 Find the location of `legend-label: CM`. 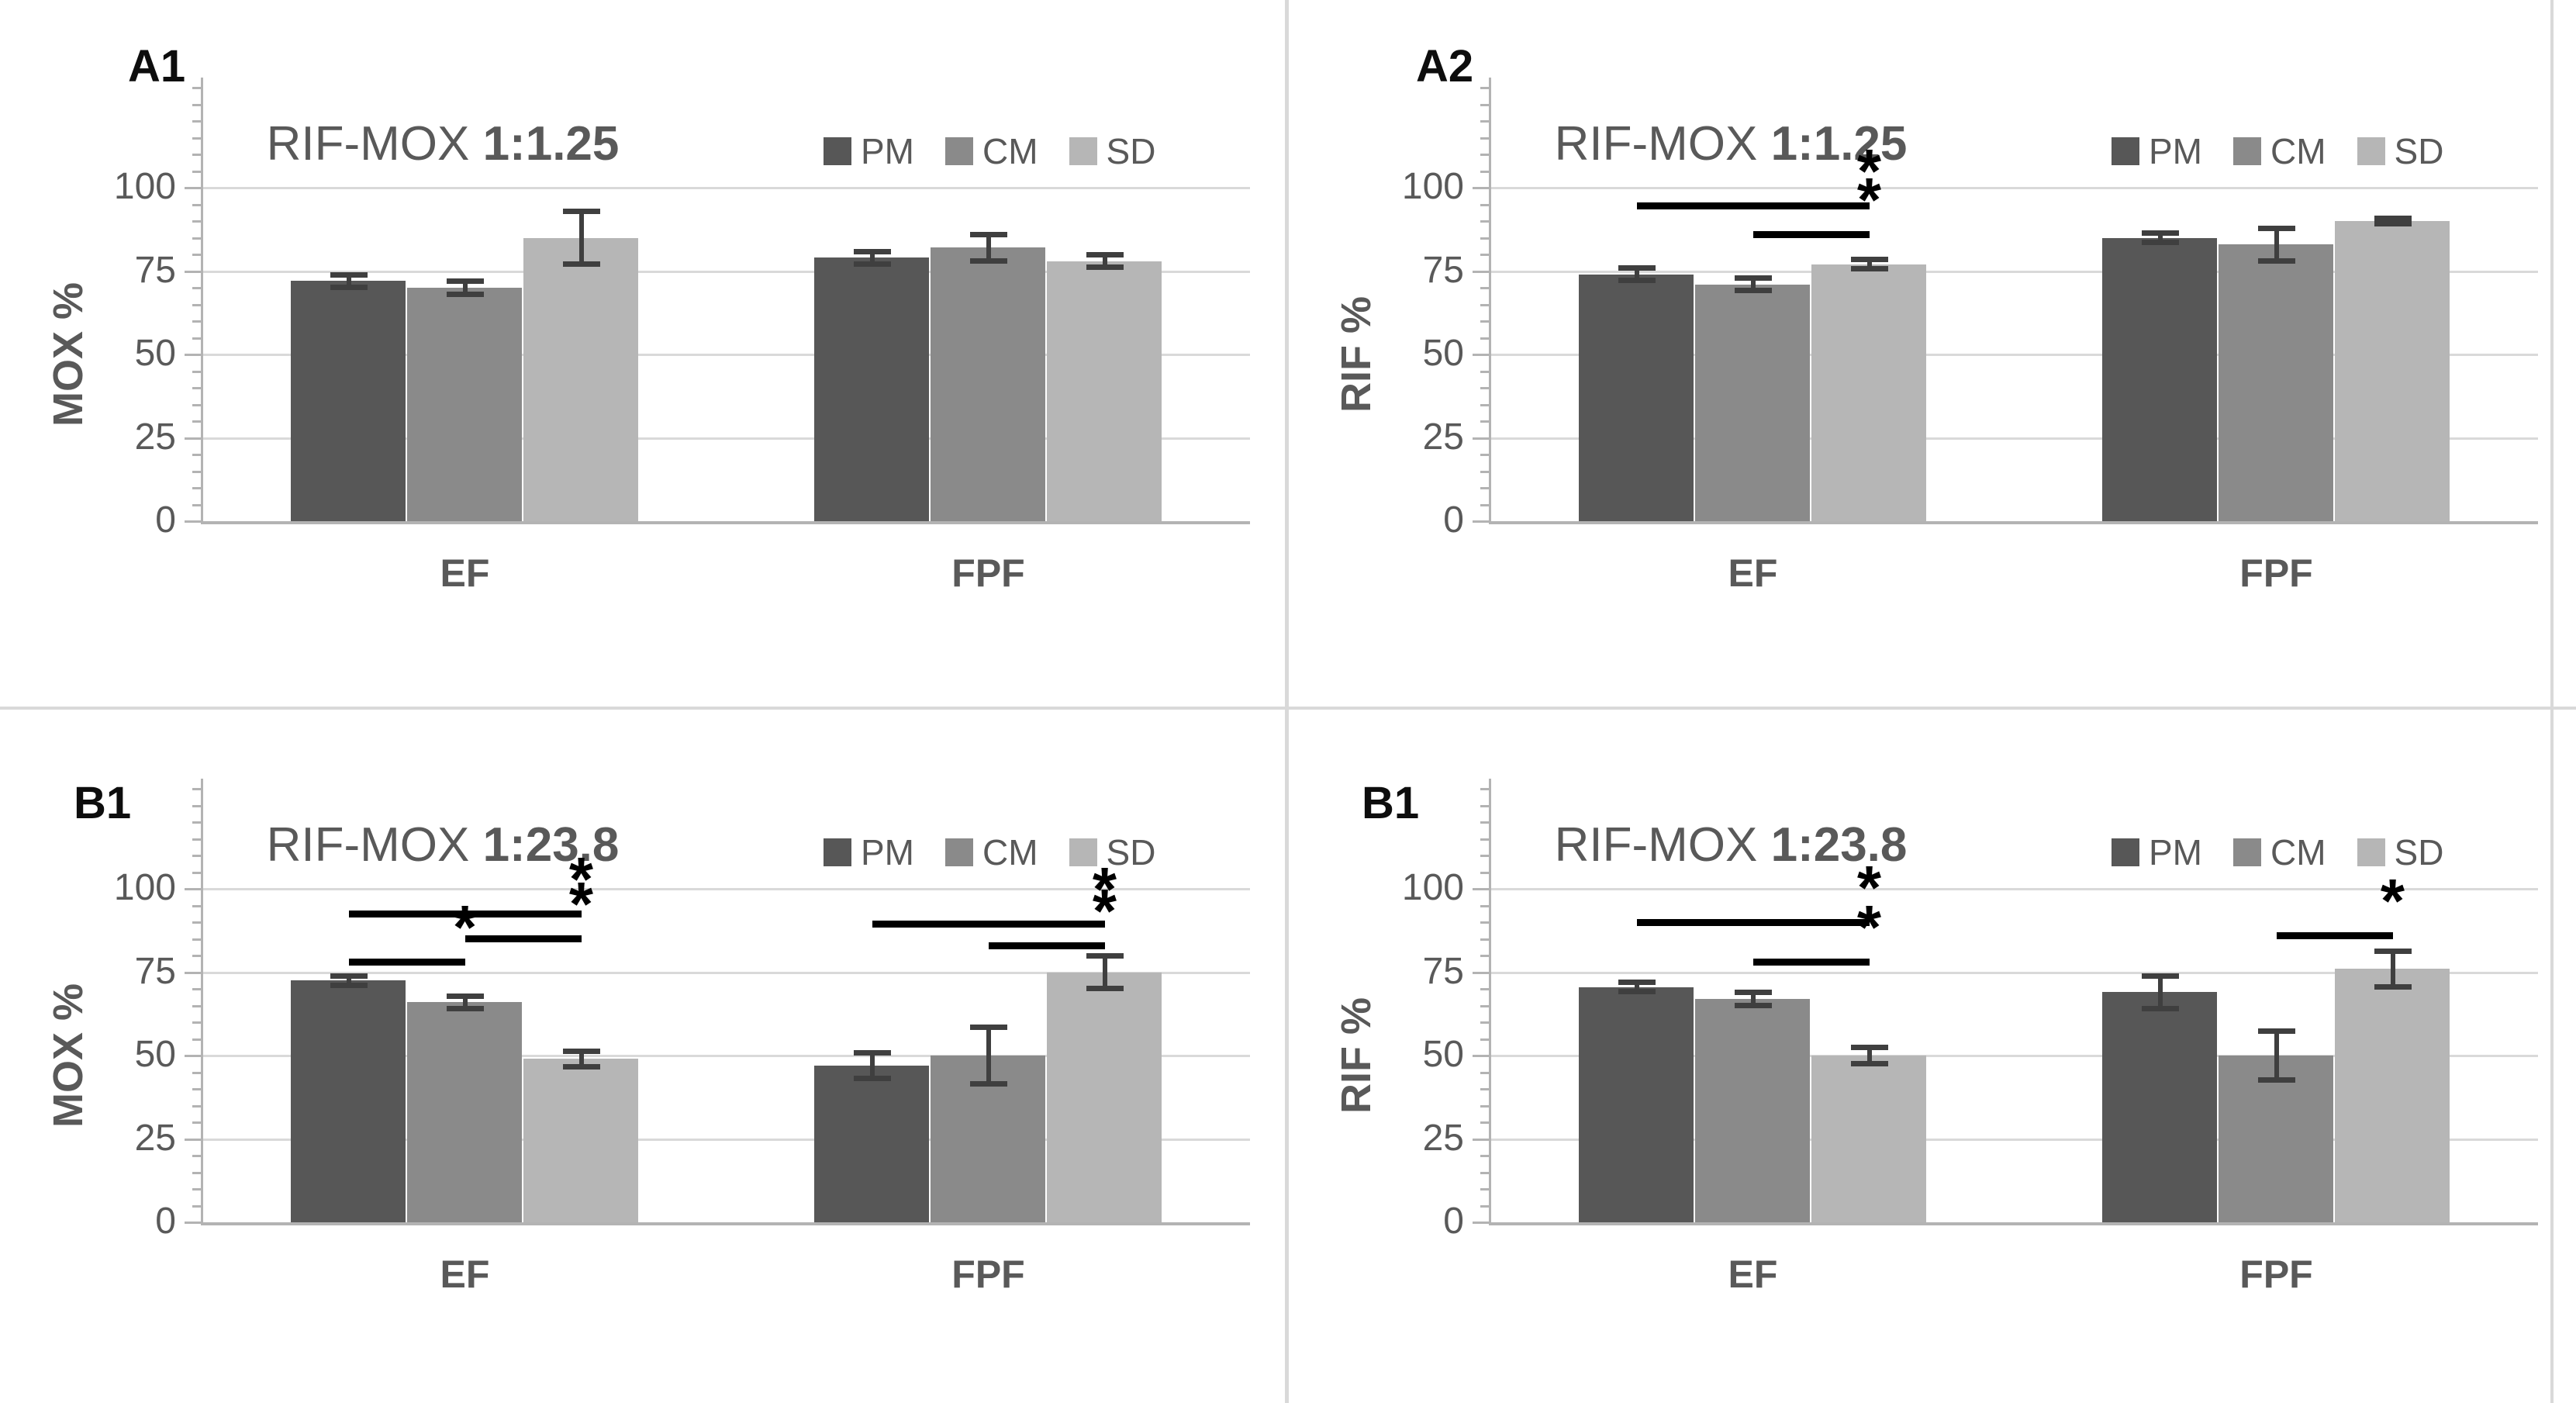

legend-label: CM is located at coordinates (1010, 852).